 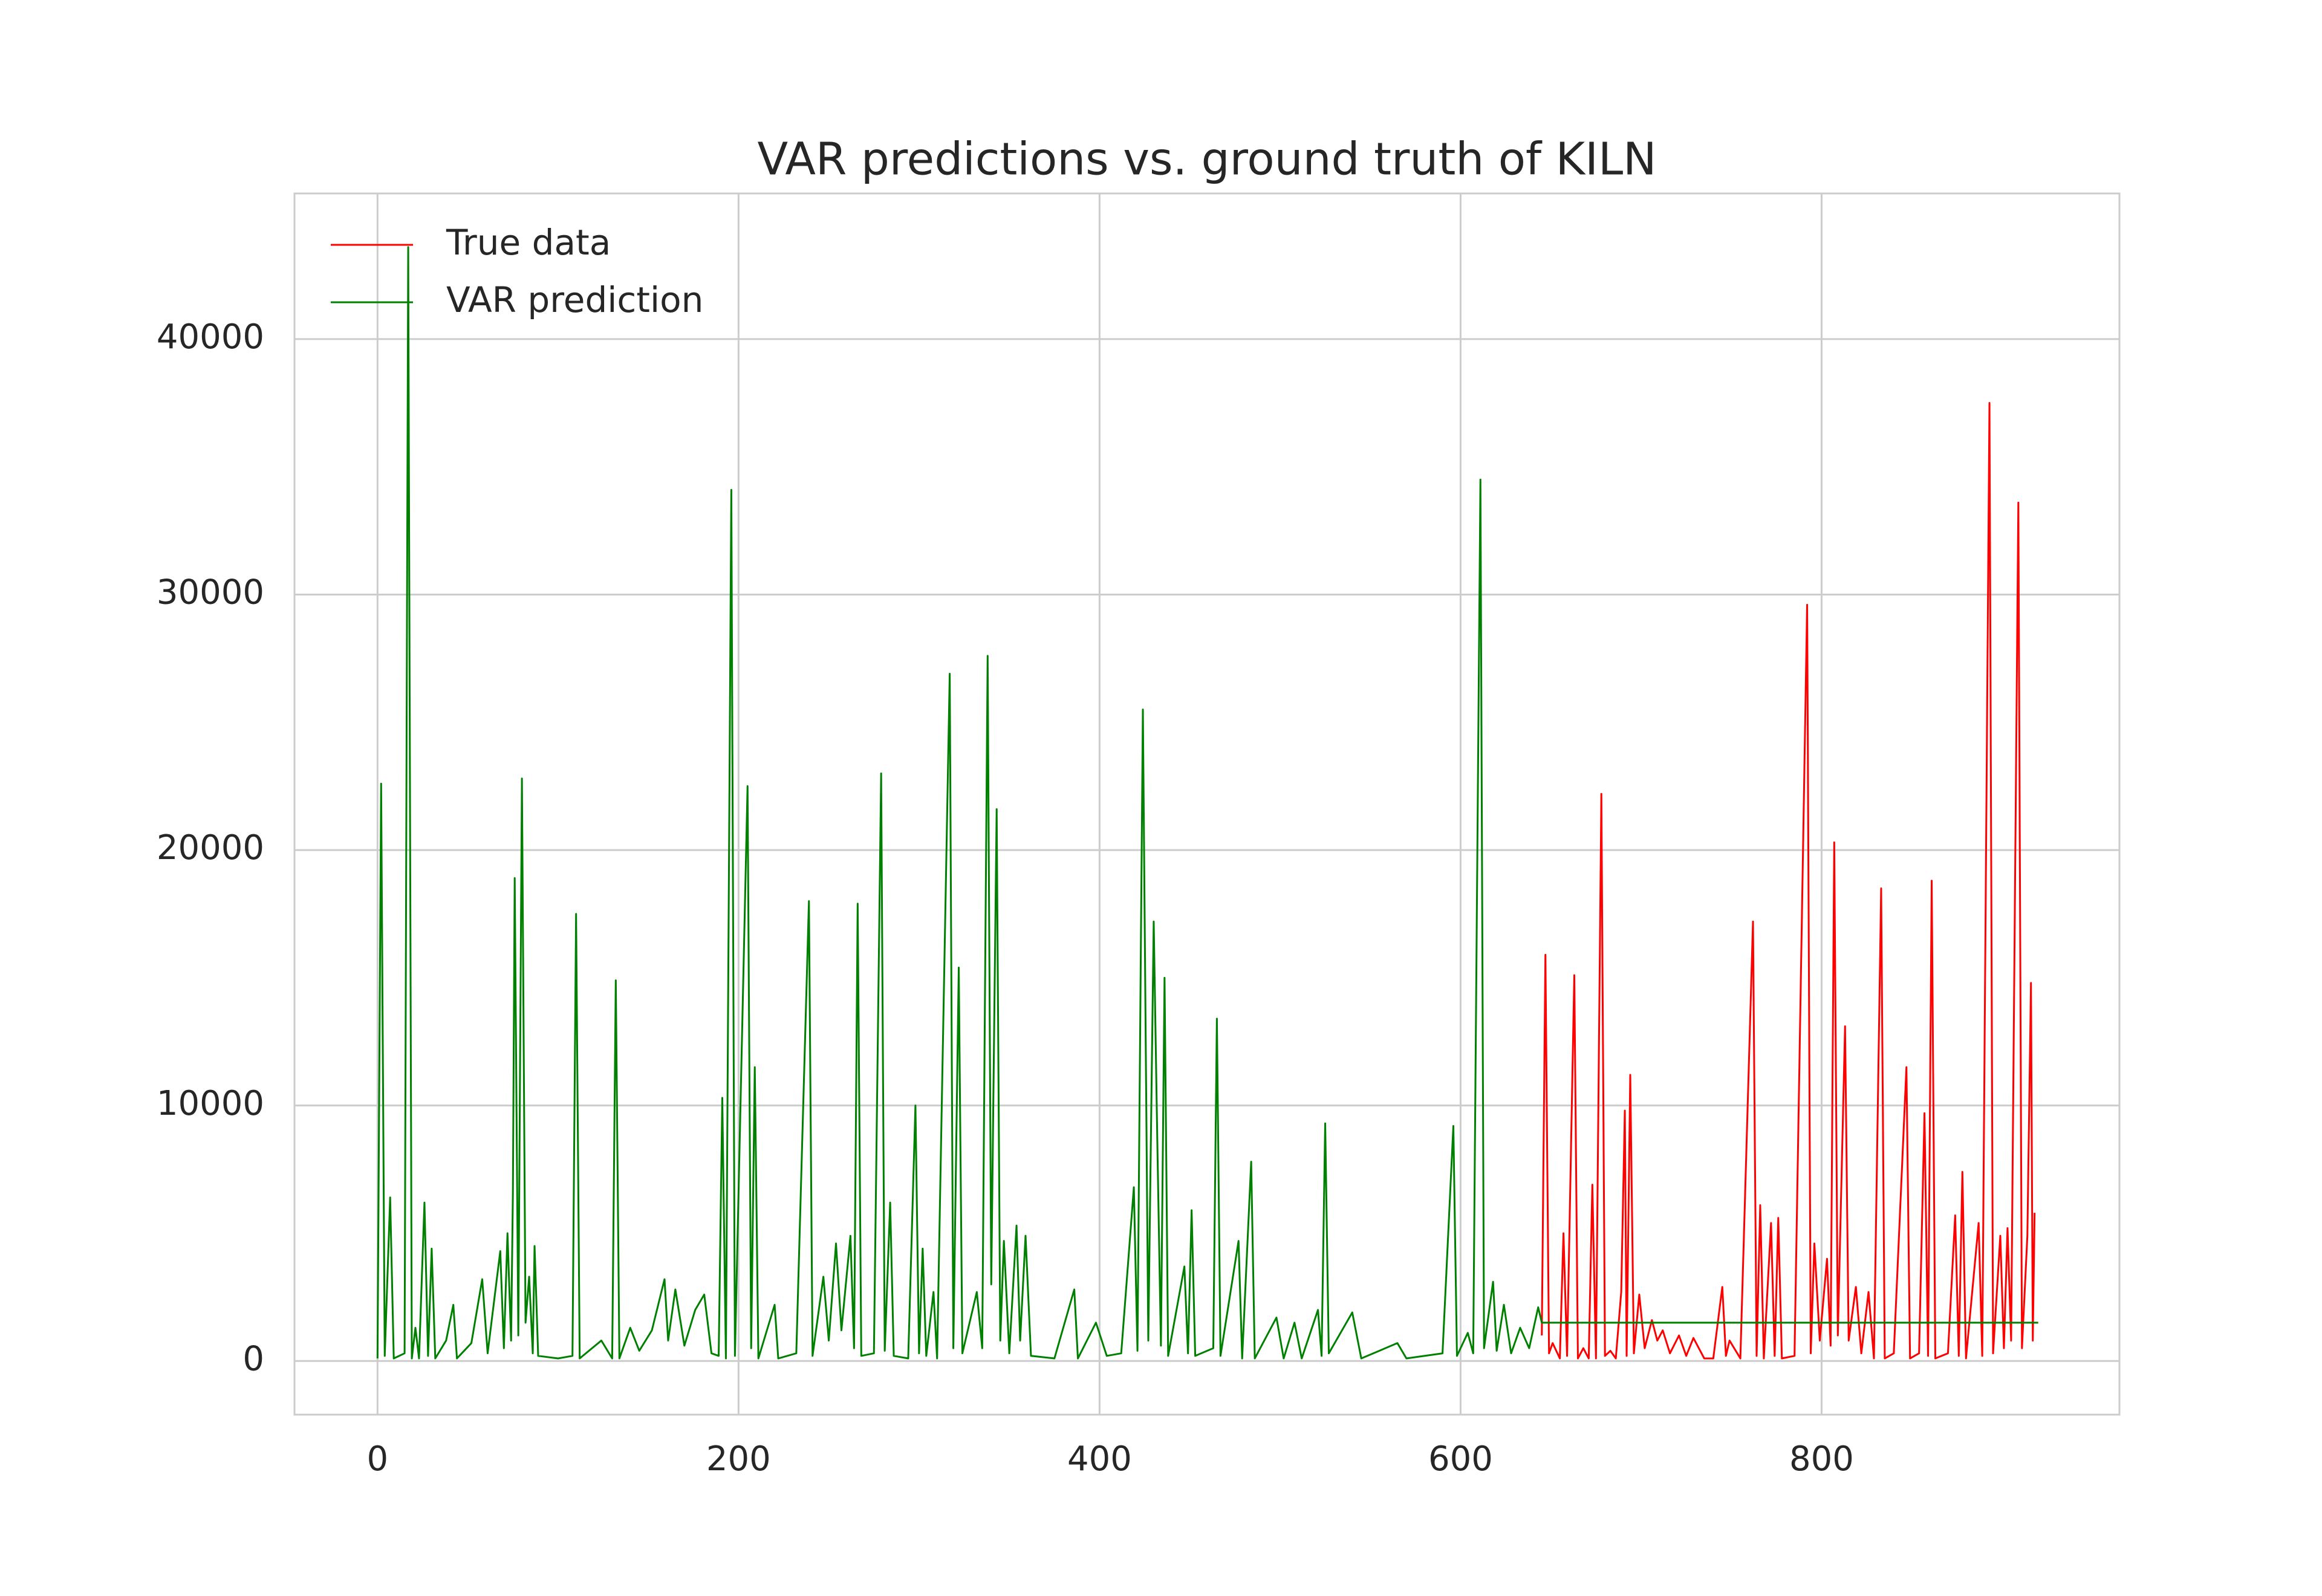 What do you see at coordinates (210, 592) in the screenshot?
I see `y-tick-label: 30000` at bounding box center [210, 592].